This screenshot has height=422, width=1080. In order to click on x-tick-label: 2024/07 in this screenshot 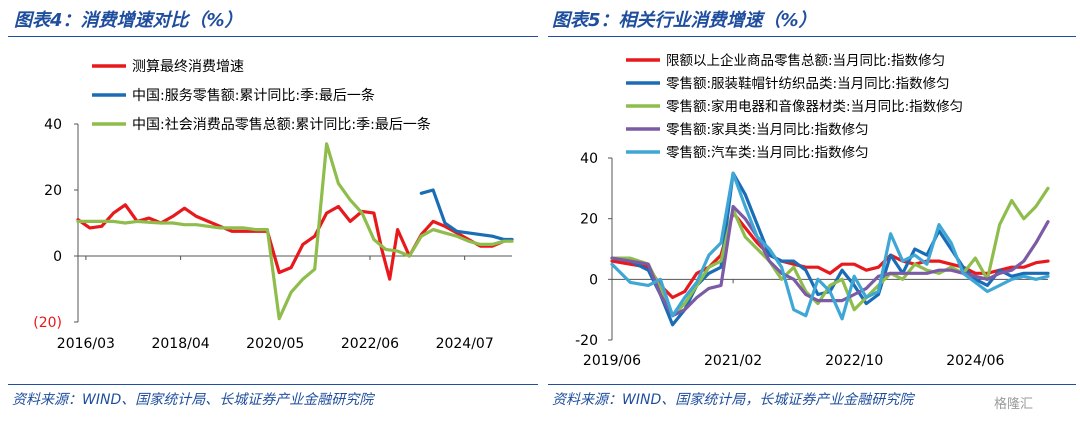, I will do `click(465, 344)`.